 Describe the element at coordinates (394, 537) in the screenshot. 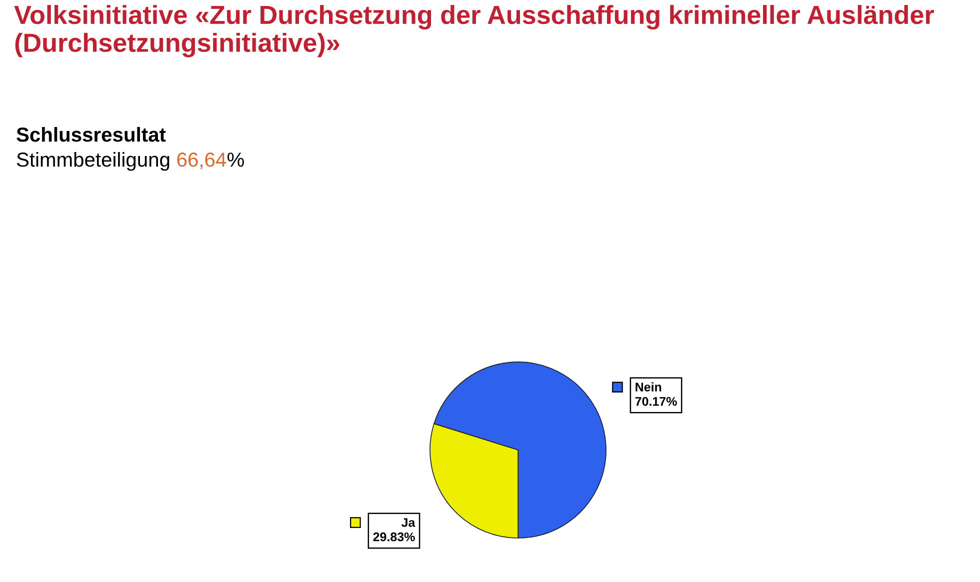

I see `data-label: 29.83%` at that location.